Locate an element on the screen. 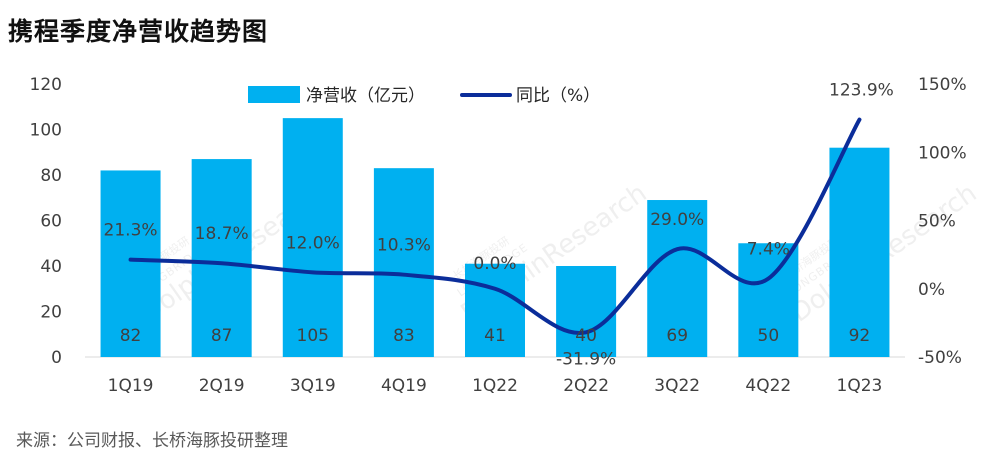  line-value-label: 12.0% is located at coordinates (313, 243).